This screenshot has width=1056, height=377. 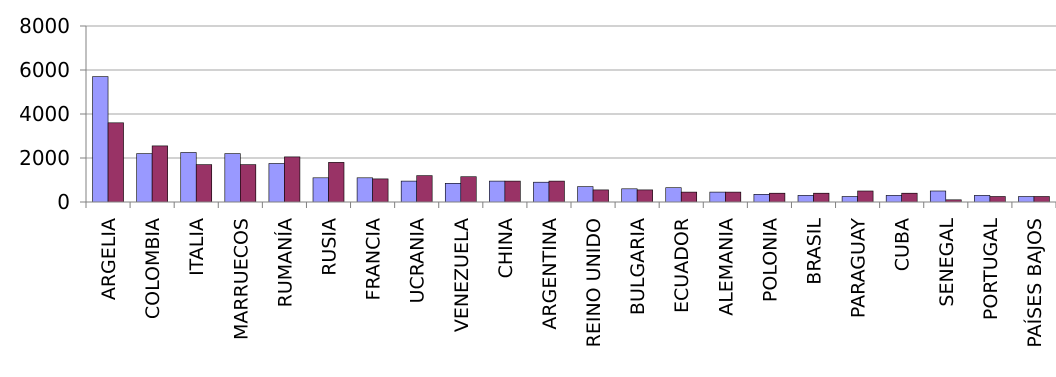 I want to click on y-tick-labels: 0 2000 4000 6000 8000, so click(x=44, y=114).